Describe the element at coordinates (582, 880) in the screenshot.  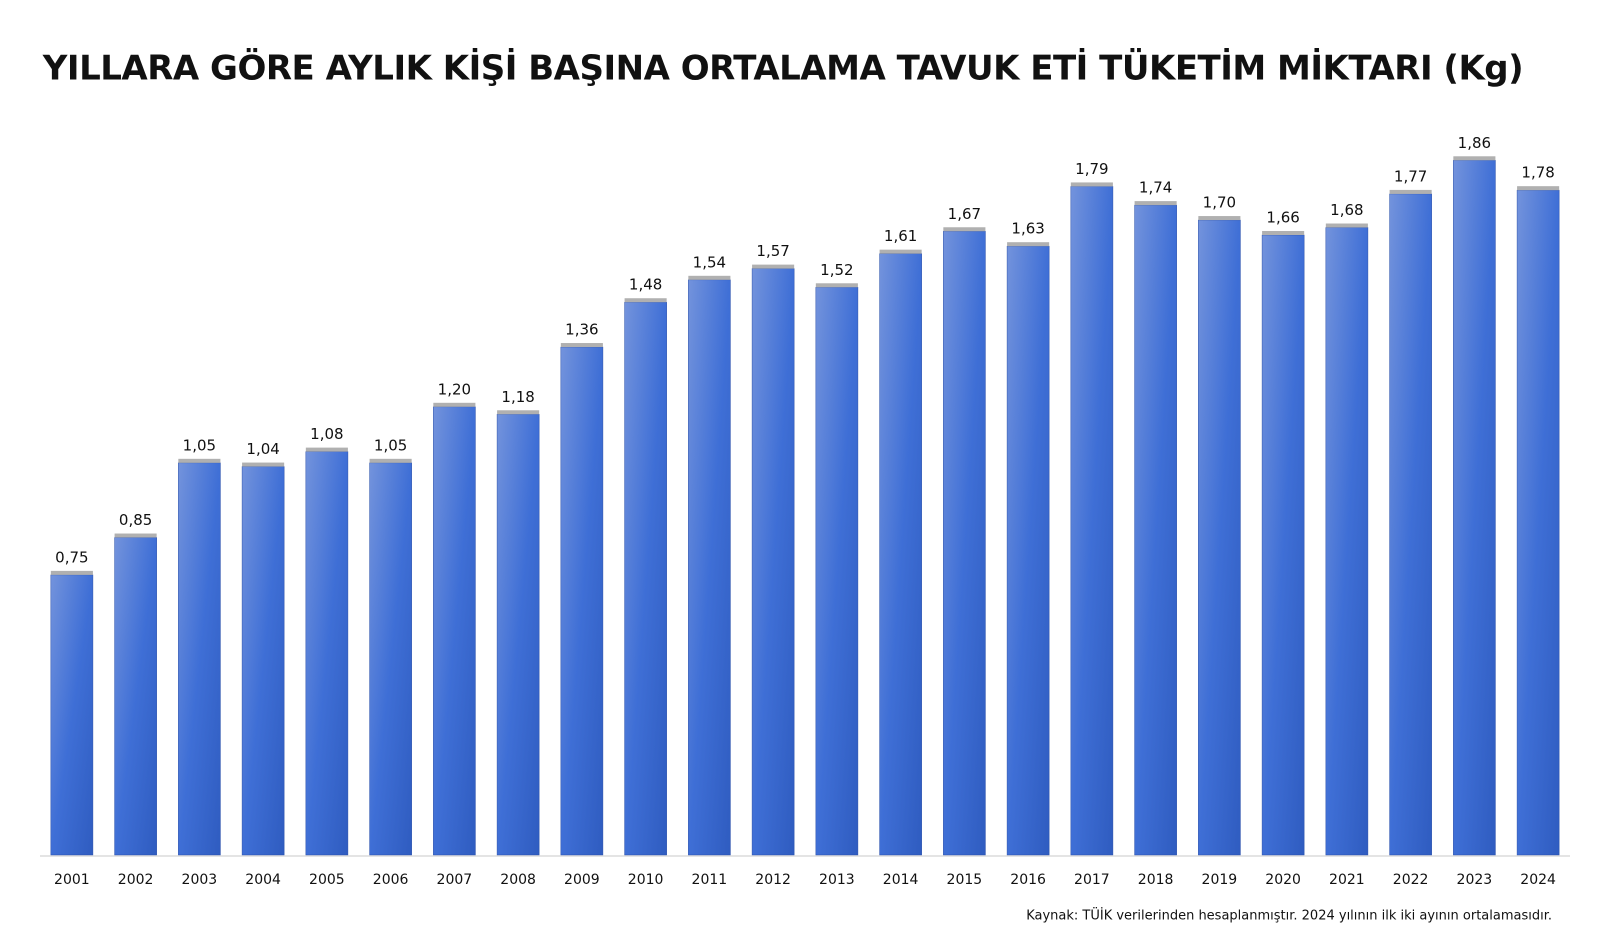
I see `x-tick-label: 2009` at that location.